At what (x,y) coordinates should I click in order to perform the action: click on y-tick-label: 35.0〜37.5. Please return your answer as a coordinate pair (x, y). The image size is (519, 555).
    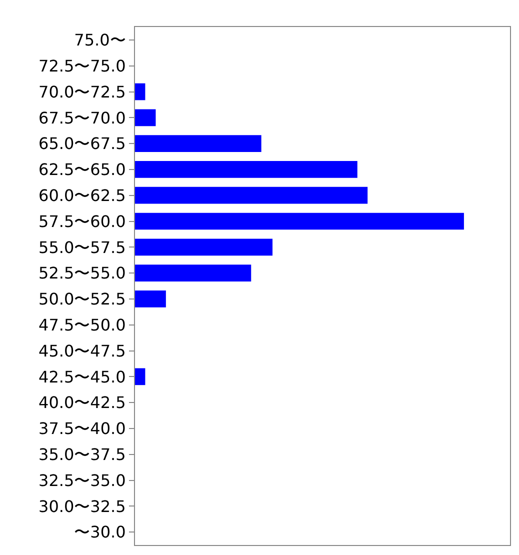
    Looking at the image, I should click on (82, 454).